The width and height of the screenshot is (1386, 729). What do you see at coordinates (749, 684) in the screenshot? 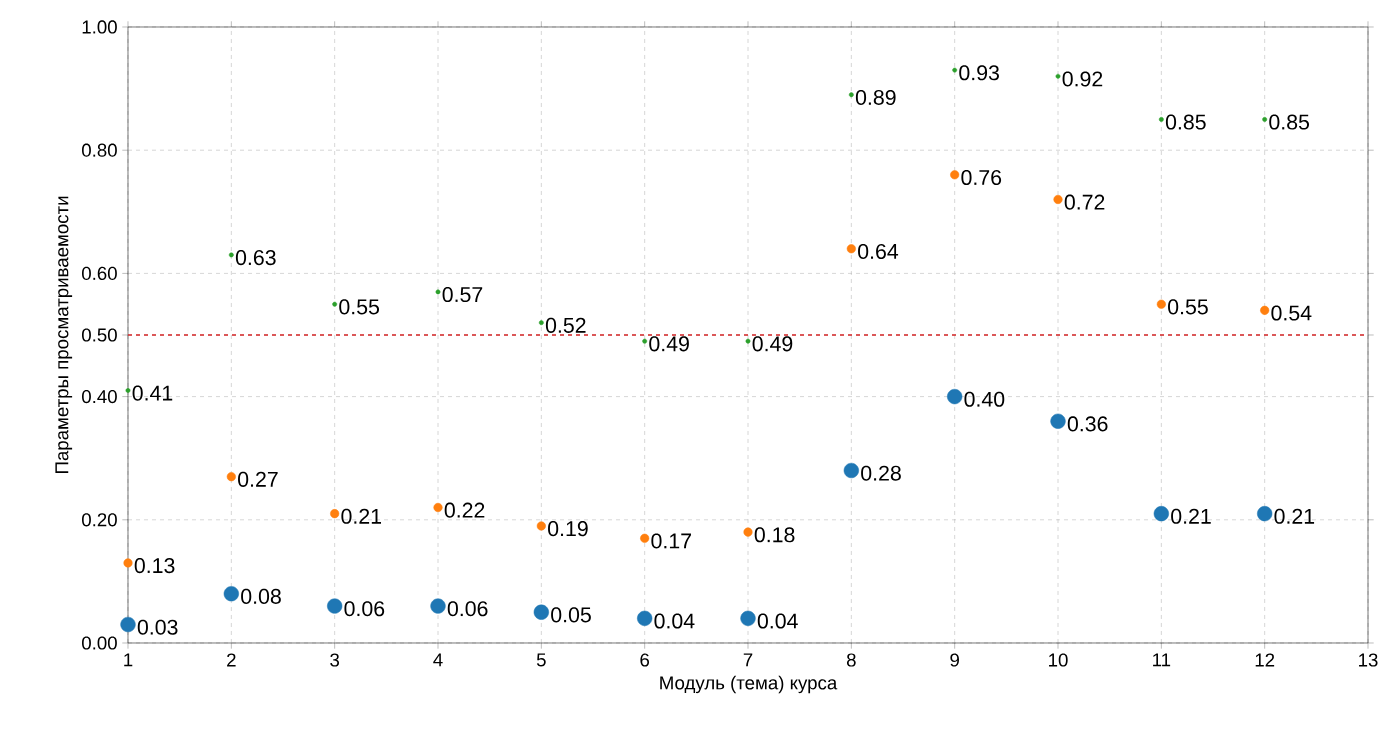
I see `x-axis-title: Модуль (тема) курса` at bounding box center [749, 684].